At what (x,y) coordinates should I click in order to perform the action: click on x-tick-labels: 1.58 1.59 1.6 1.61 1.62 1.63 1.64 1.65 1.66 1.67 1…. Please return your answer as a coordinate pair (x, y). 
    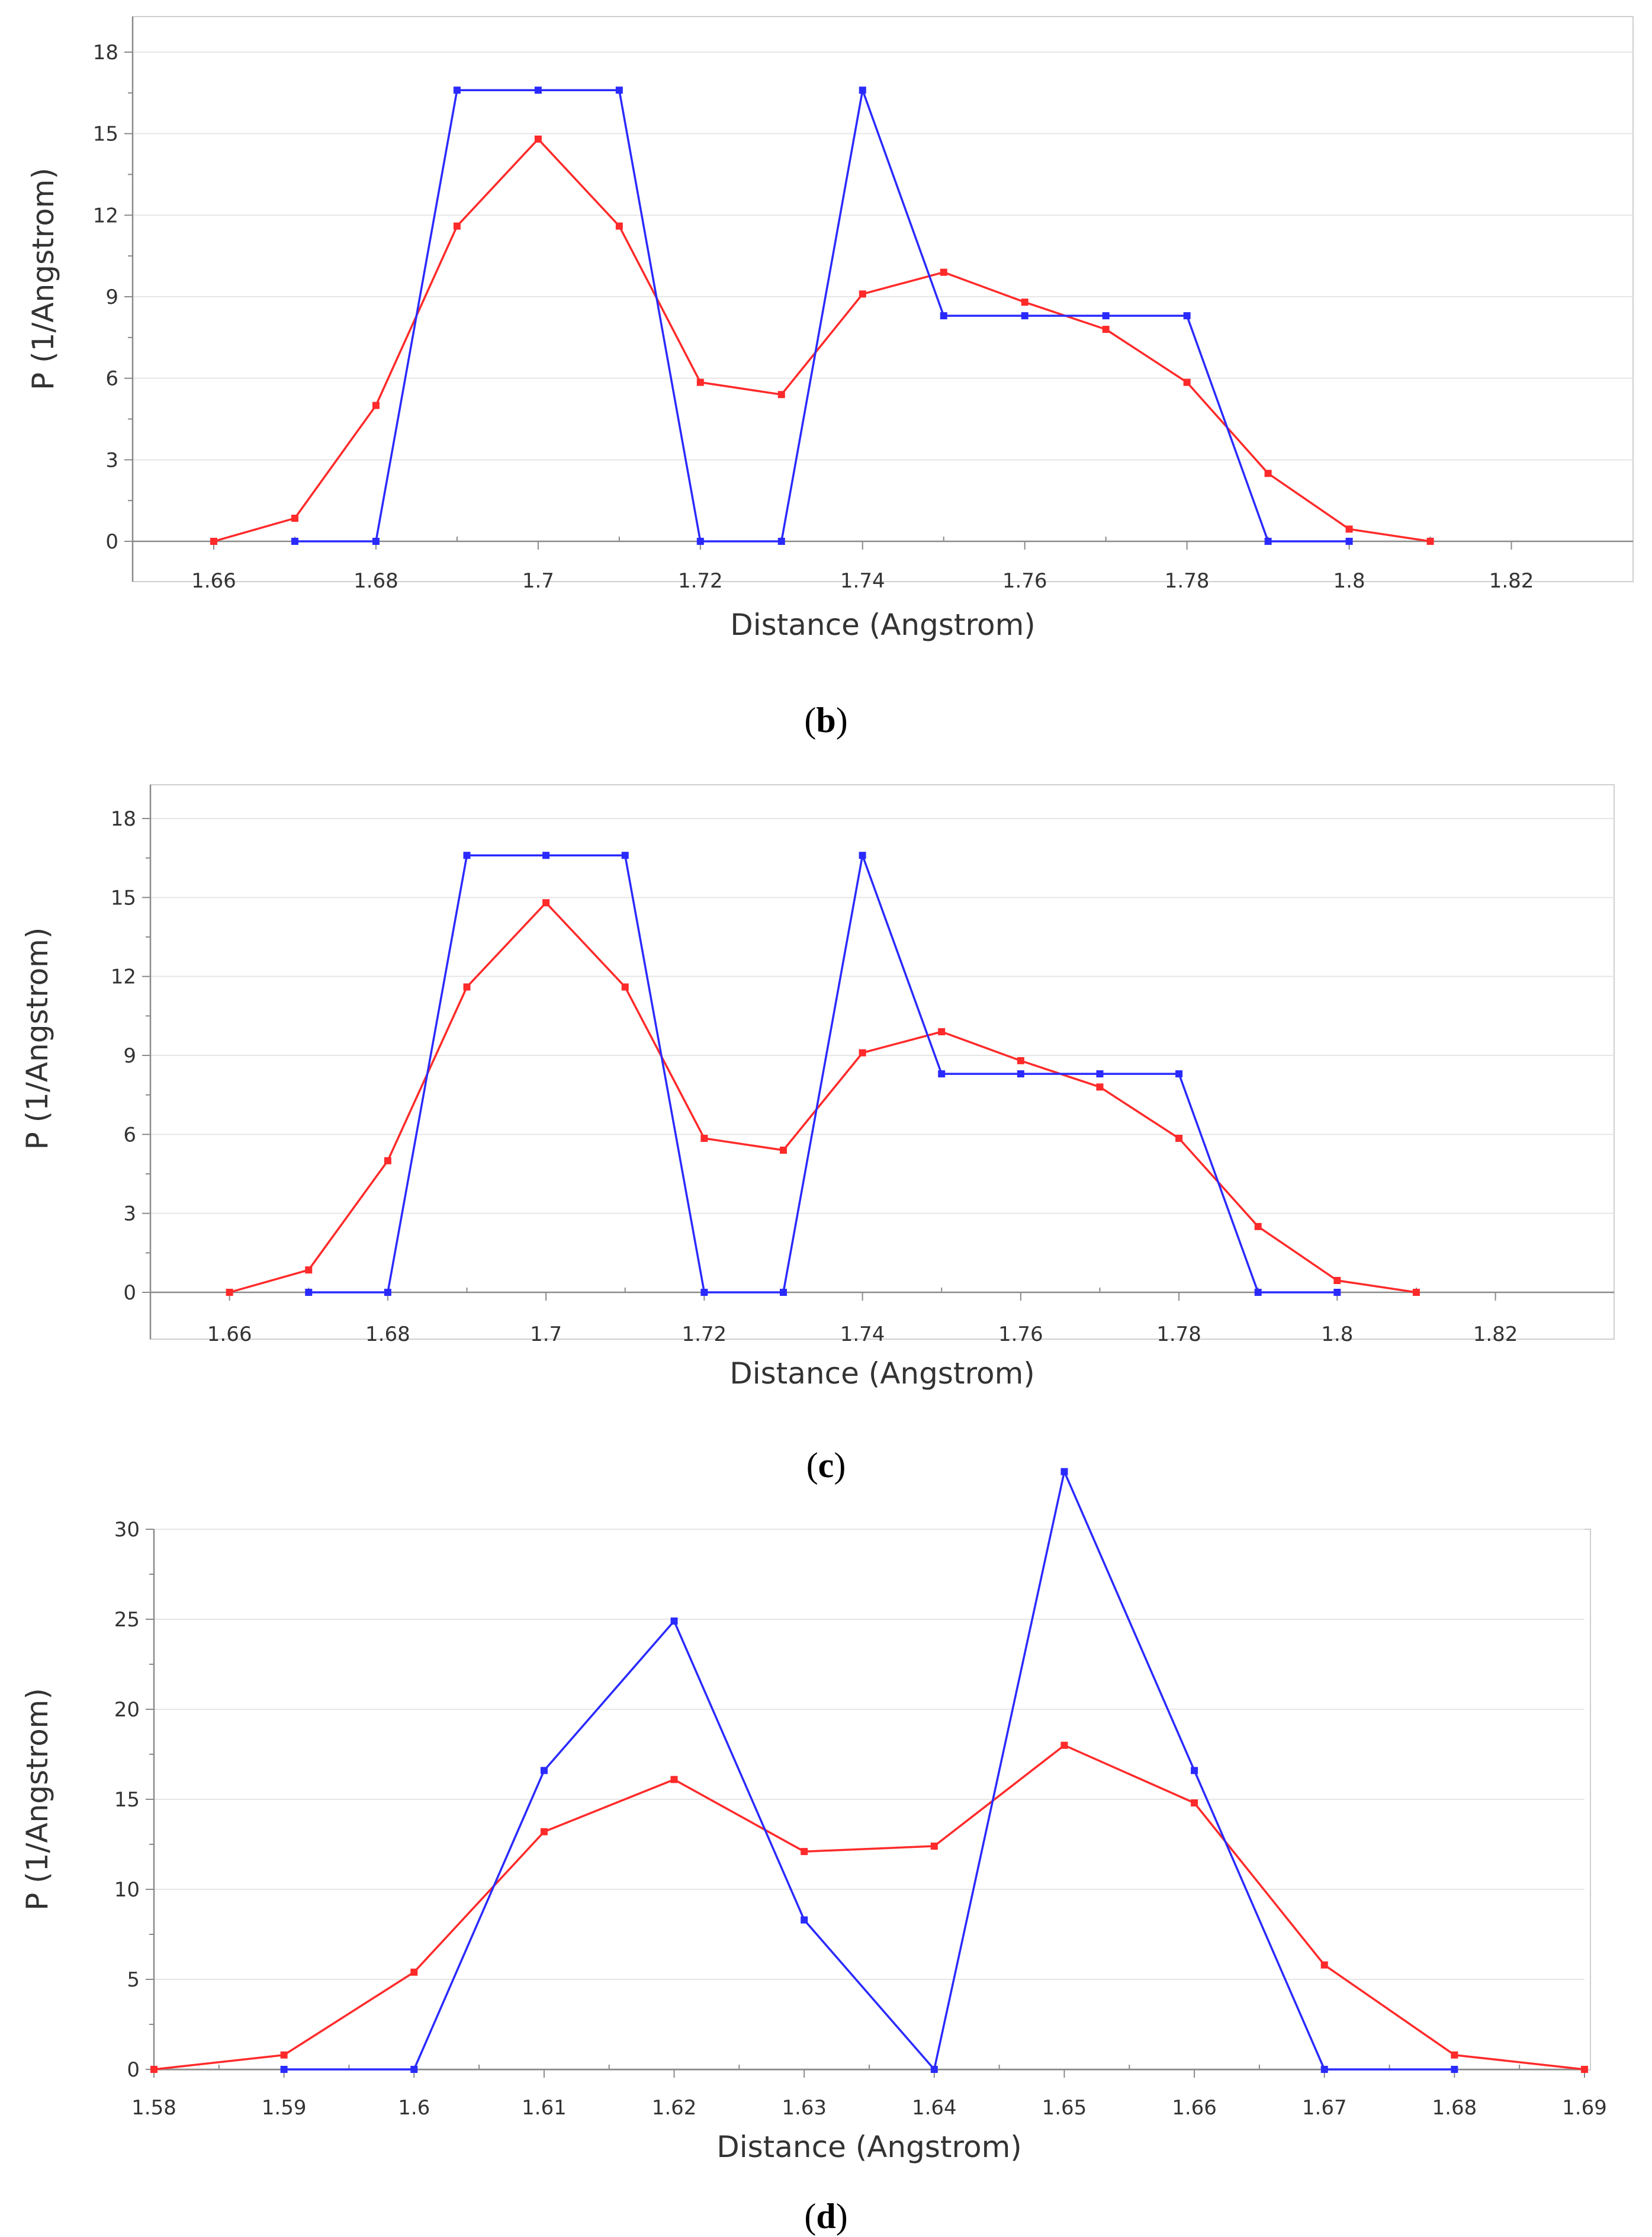
    Looking at the image, I should click on (869, 2108).